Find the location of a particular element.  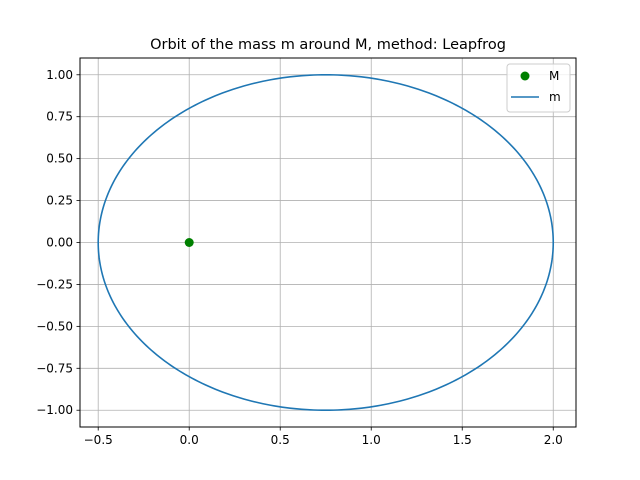

y-tick-label: 1.00 is located at coordinates (59, 75).